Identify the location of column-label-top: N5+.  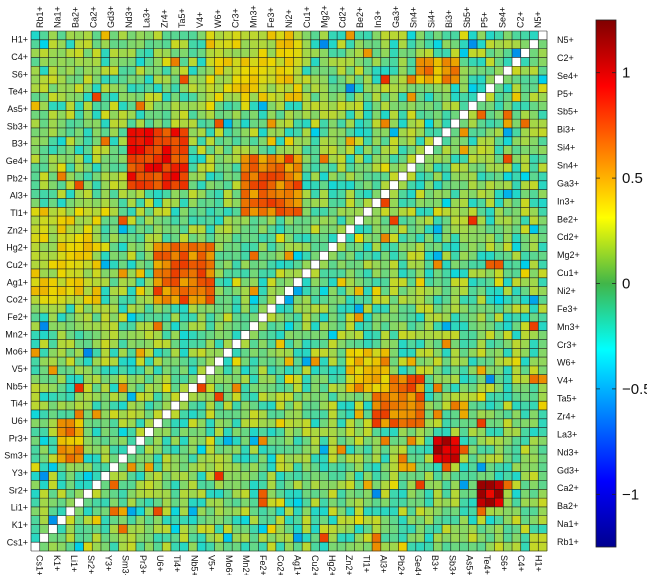
(538, 19).